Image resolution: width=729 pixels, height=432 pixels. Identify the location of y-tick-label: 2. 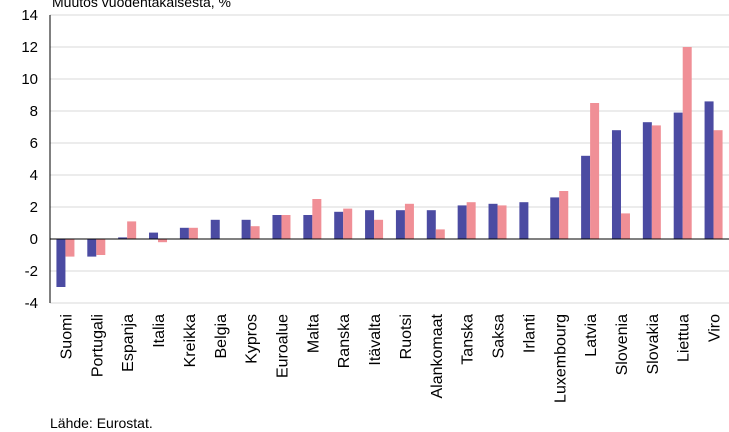
(34, 207).